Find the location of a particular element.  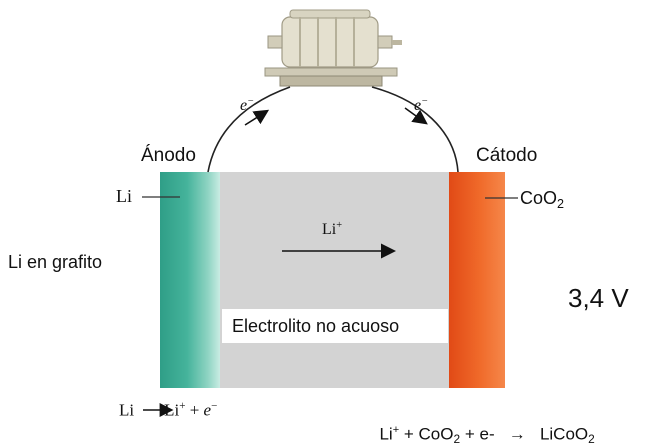

anode-electrode is located at coordinates (190, 280).